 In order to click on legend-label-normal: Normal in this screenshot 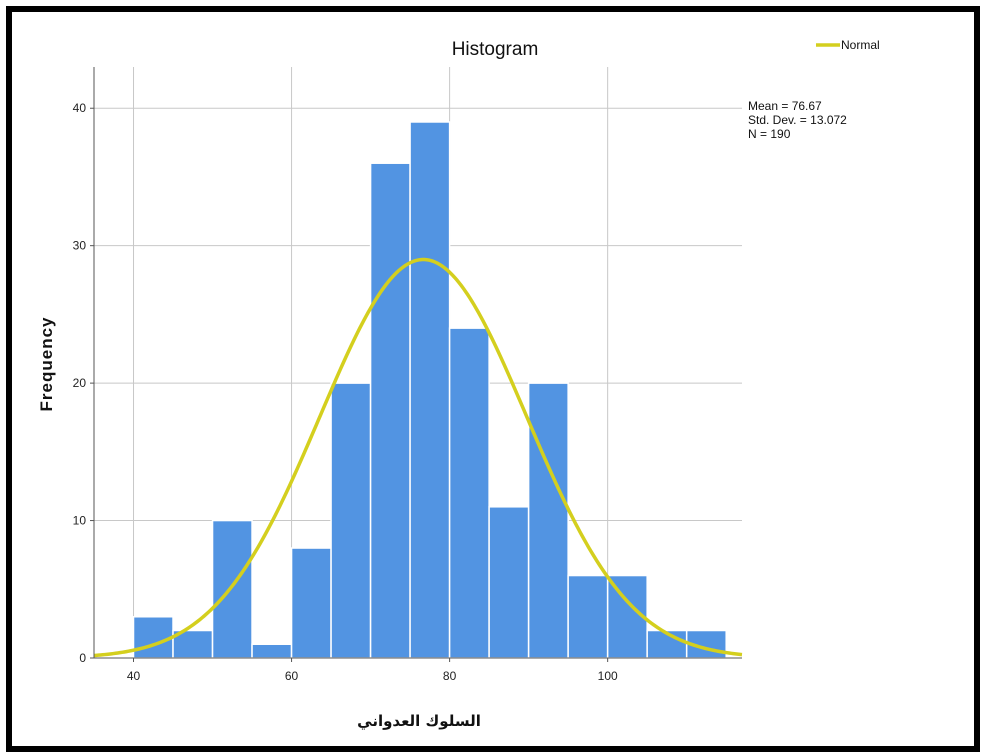, I will do `click(860, 45)`.